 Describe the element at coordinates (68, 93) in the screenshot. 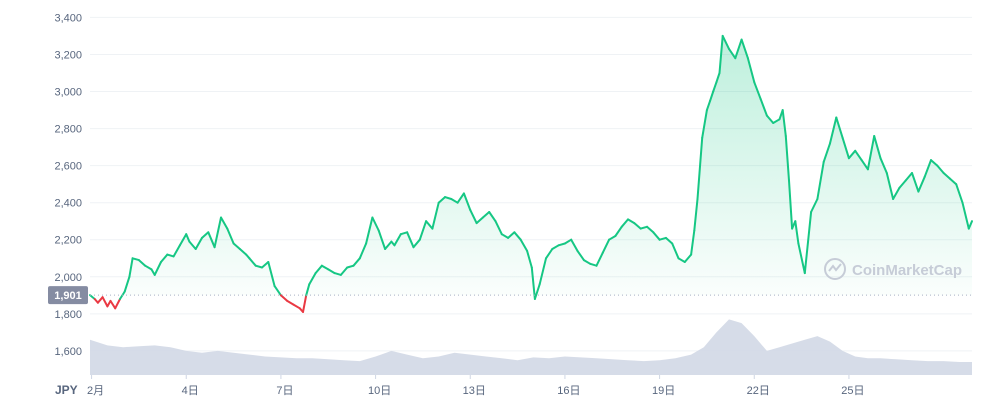

I see `y-tick-label: 3,000` at that location.